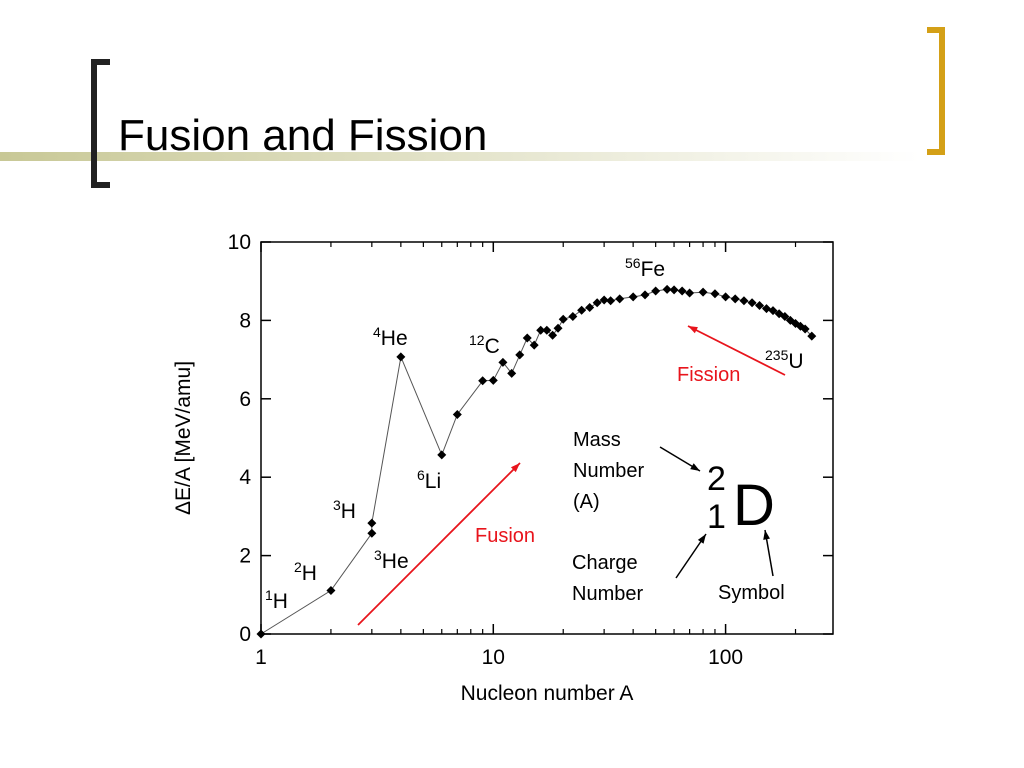 The width and height of the screenshot is (1024, 768). I want to click on nuclide-mass: 6, so click(421, 475).